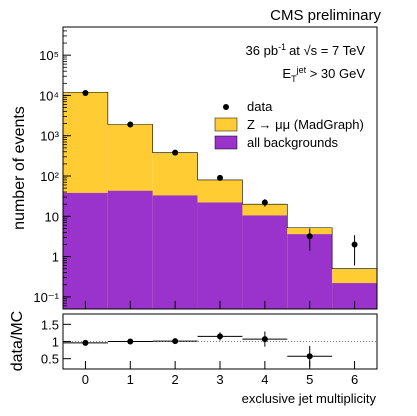 Image resolution: width=417 pixels, height=416 pixels. I want to click on ratio-y-tick-label: 1.5, so click(50, 324).